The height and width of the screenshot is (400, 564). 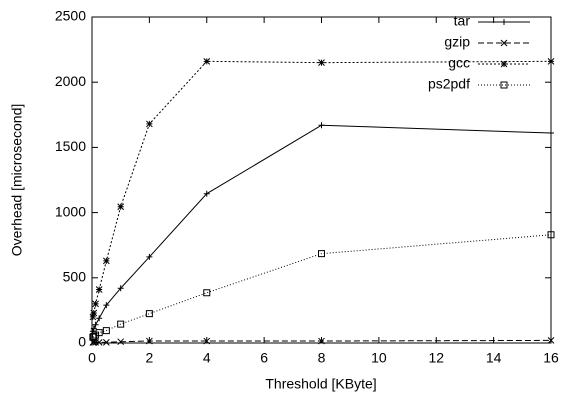 What do you see at coordinates (436, 358) in the screenshot?
I see `x-tick-label: 12` at bounding box center [436, 358].